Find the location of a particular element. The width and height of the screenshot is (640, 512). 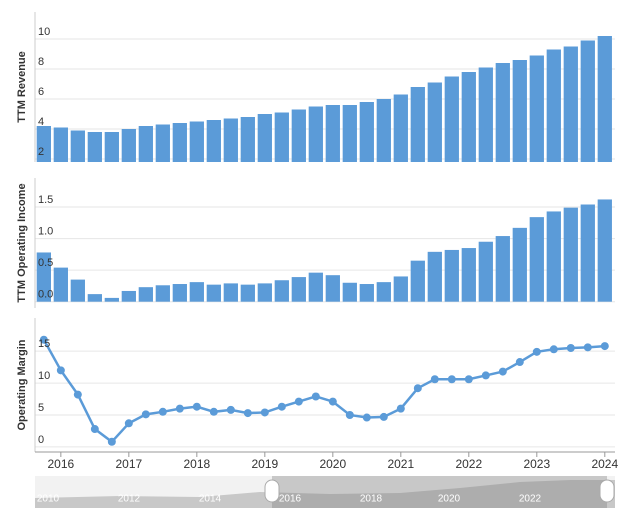

navigator-label: 2010 is located at coordinates (48, 499).